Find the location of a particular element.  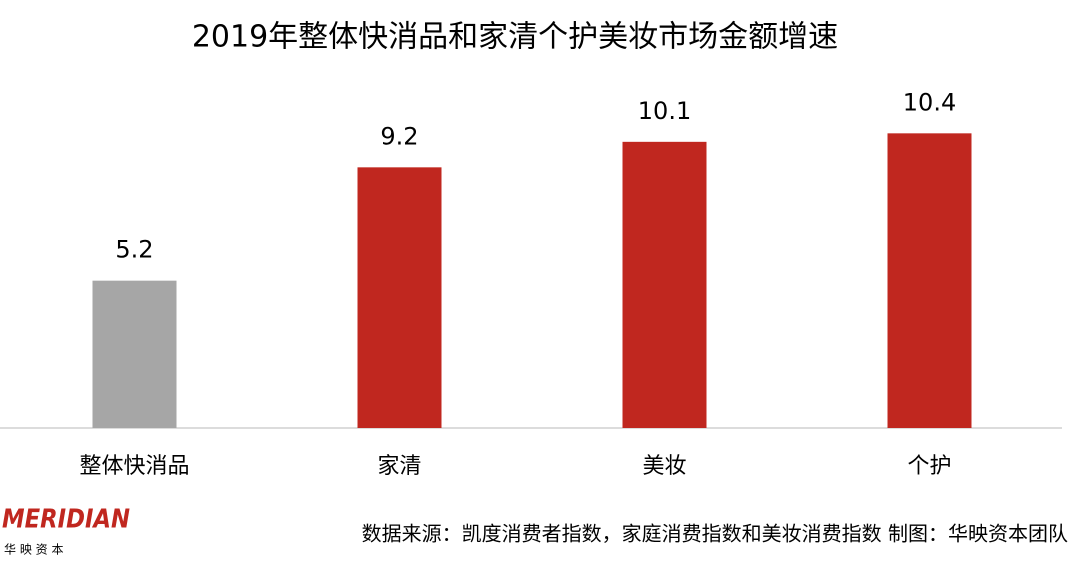

source-note: 数据来源：凯度消费者指数，家庭消费指数和美妆消费指数 制图：华映资本团队 is located at coordinates (715, 534).